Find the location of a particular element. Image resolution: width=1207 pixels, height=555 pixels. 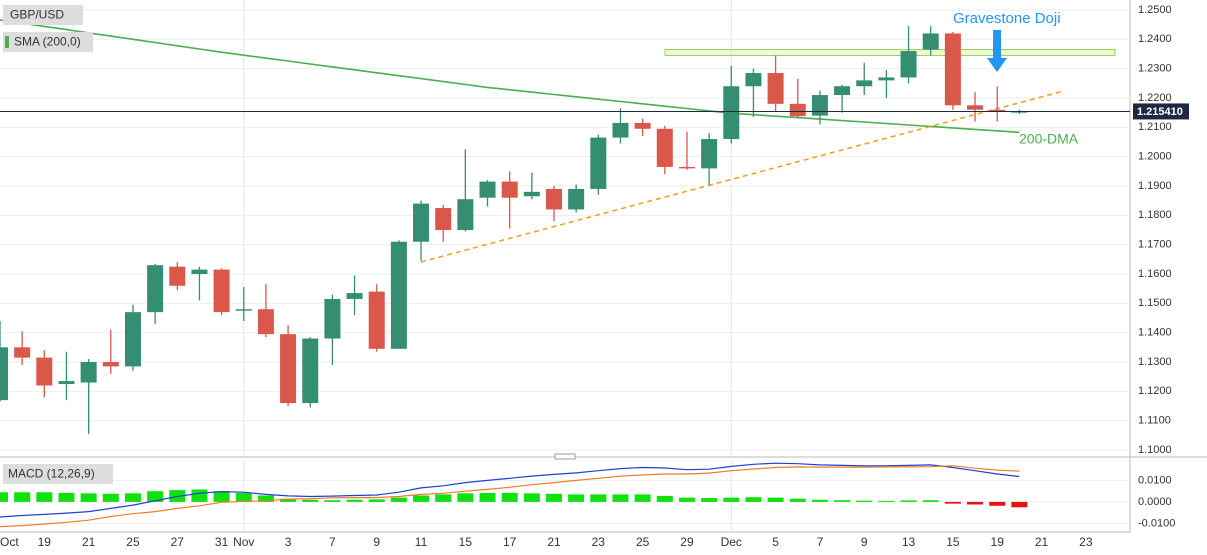

y-tick-label: 0.0000 is located at coordinates (1155, 502).